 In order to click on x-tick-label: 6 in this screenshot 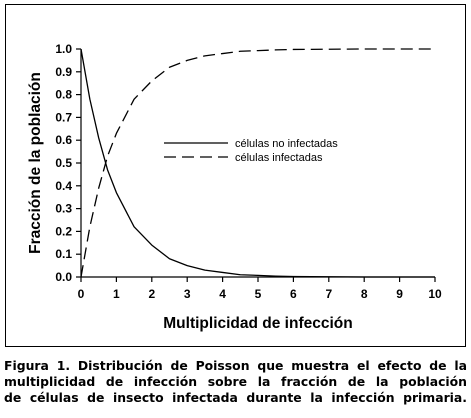, I will do `click(293, 294)`.